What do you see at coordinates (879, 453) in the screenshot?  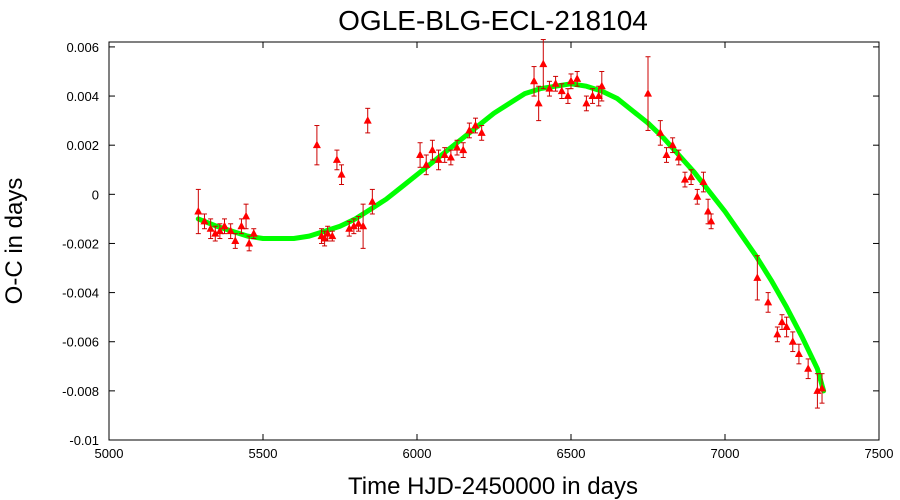 I see `x-tick-label: 7500` at bounding box center [879, 453].